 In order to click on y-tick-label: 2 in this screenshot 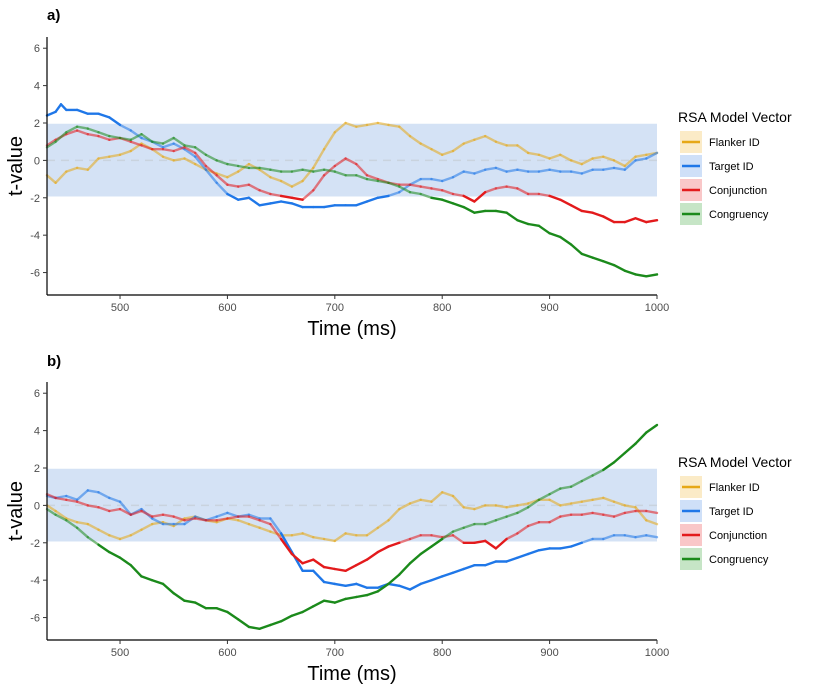, I will do `click(37, 124)`.